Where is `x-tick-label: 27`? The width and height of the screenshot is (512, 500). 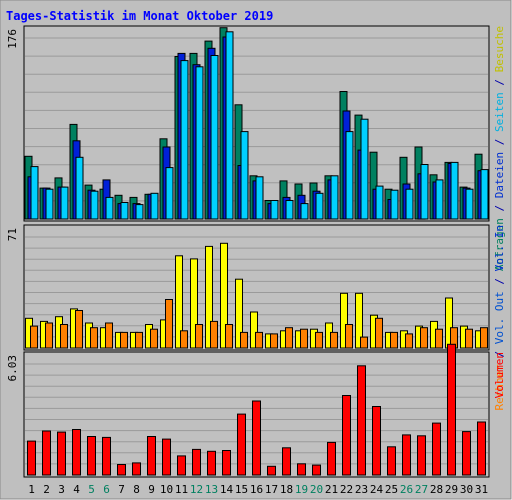
x-tick-label: 27 is located at coordinates (421, 489).